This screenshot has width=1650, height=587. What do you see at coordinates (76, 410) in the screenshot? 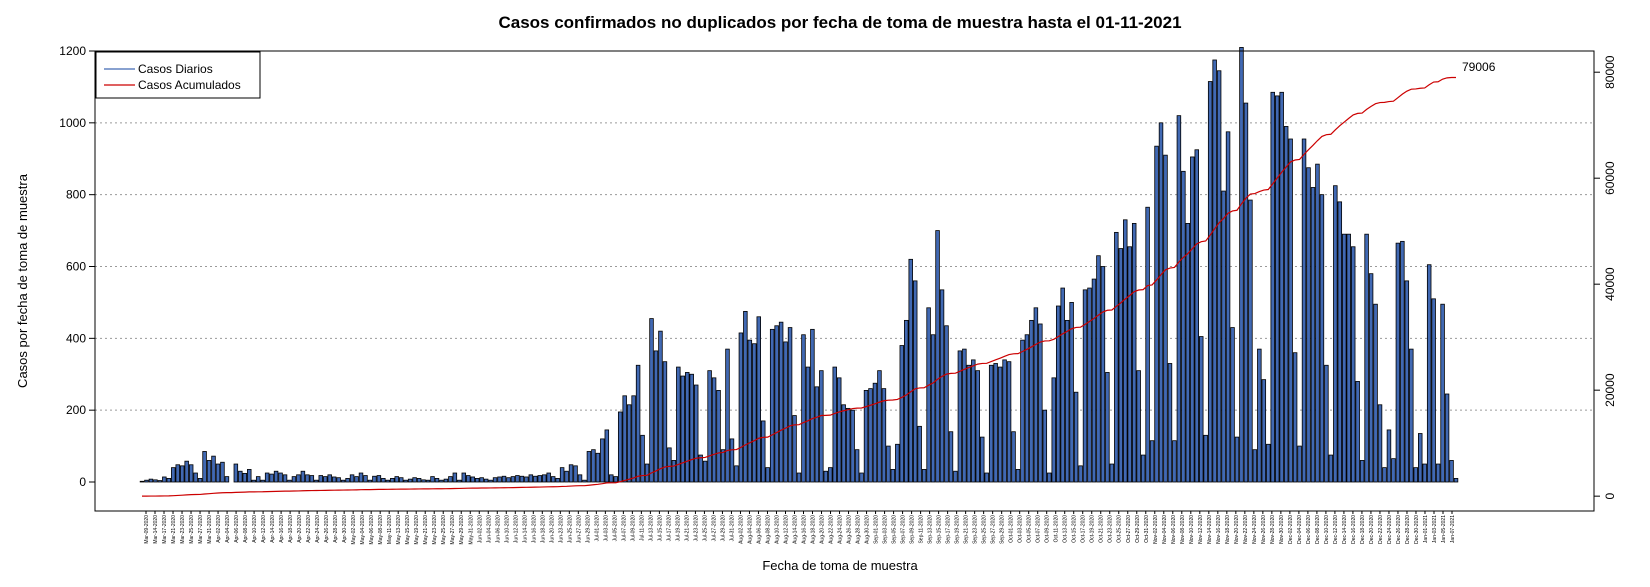
I see `y-tick-label: 200` at bounding box center [76, 410].